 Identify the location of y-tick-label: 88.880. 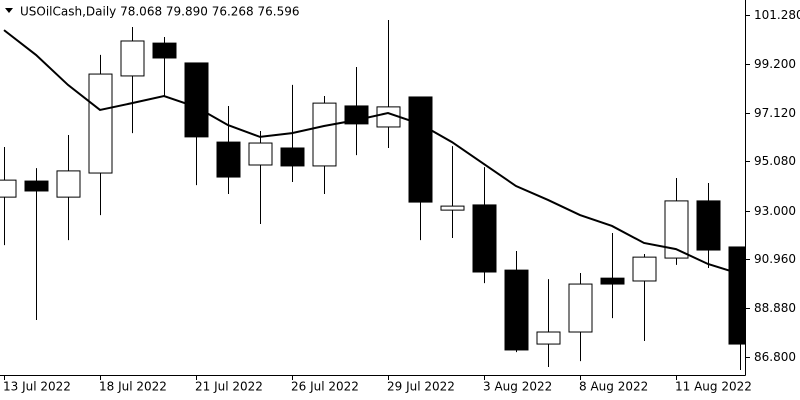
(775, 308).